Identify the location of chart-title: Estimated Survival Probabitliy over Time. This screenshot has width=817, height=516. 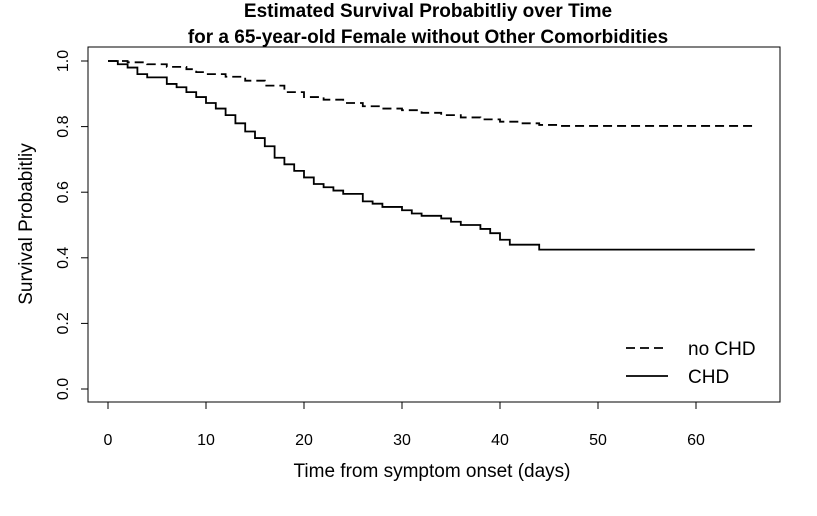
(428, 11).